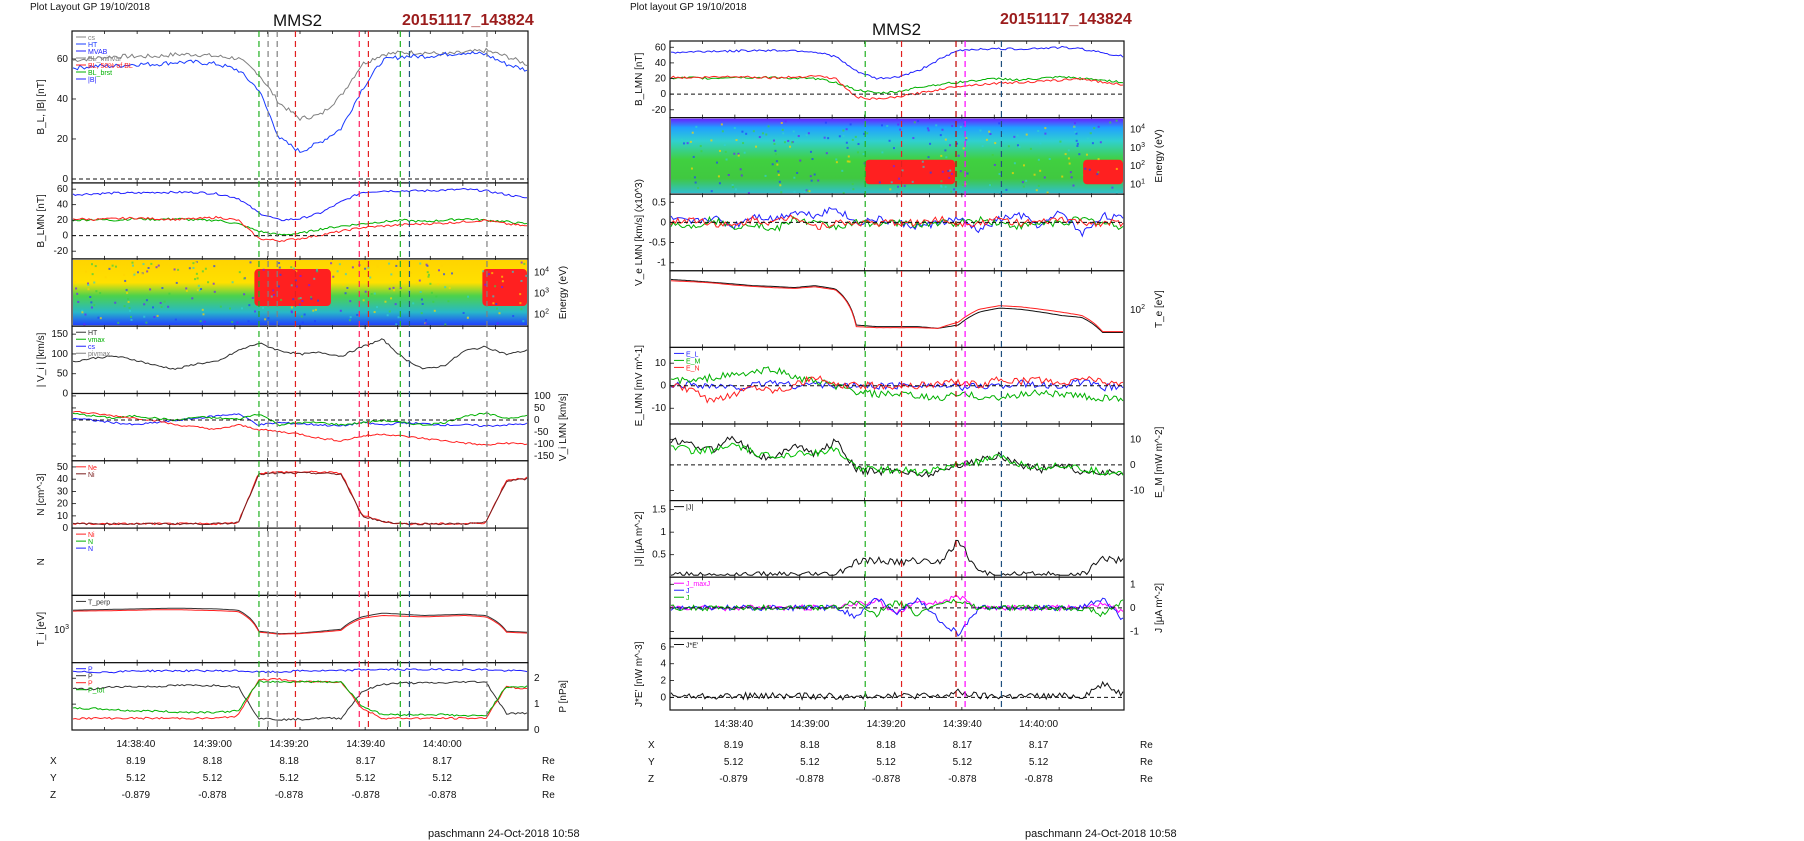 This screenshot has width=1804, height=841. Describe the element at coordinates (917, 156) in the screenshot. I see `right-panel-1: 101 102 103 104 Energy (eV)` at that location.